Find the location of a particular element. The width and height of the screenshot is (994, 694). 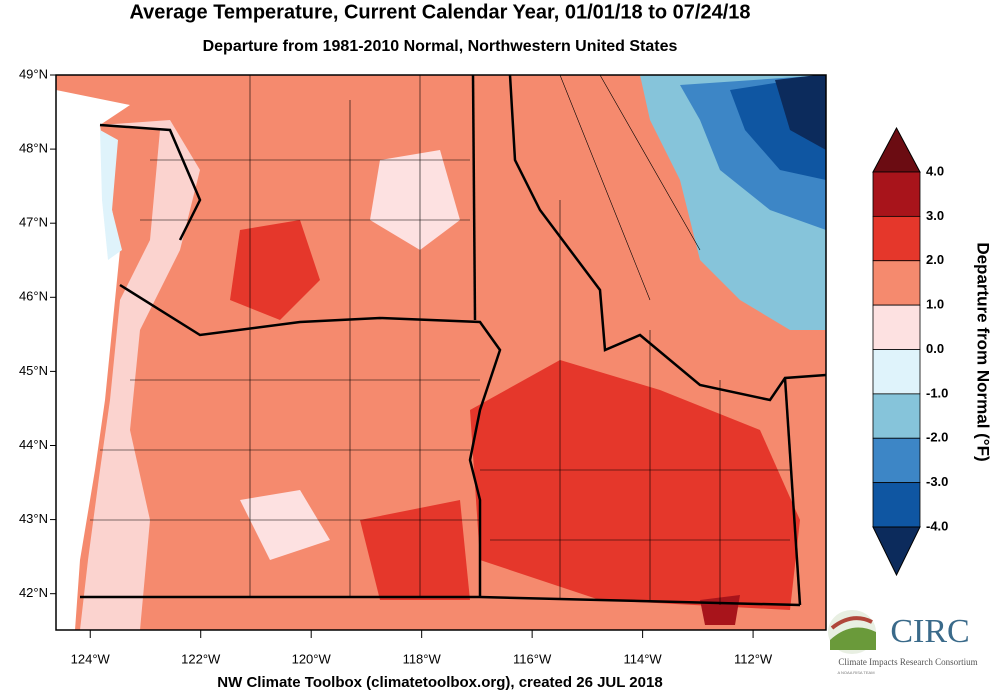

logo-subtitle: Climate Impacts Research Consortium is located at coordinates (907, 662).